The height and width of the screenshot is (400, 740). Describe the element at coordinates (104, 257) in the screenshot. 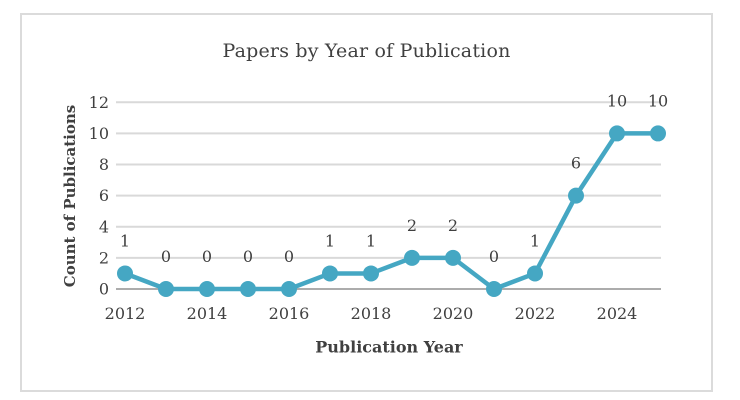

I see `y-tick-label: 2` at that location.